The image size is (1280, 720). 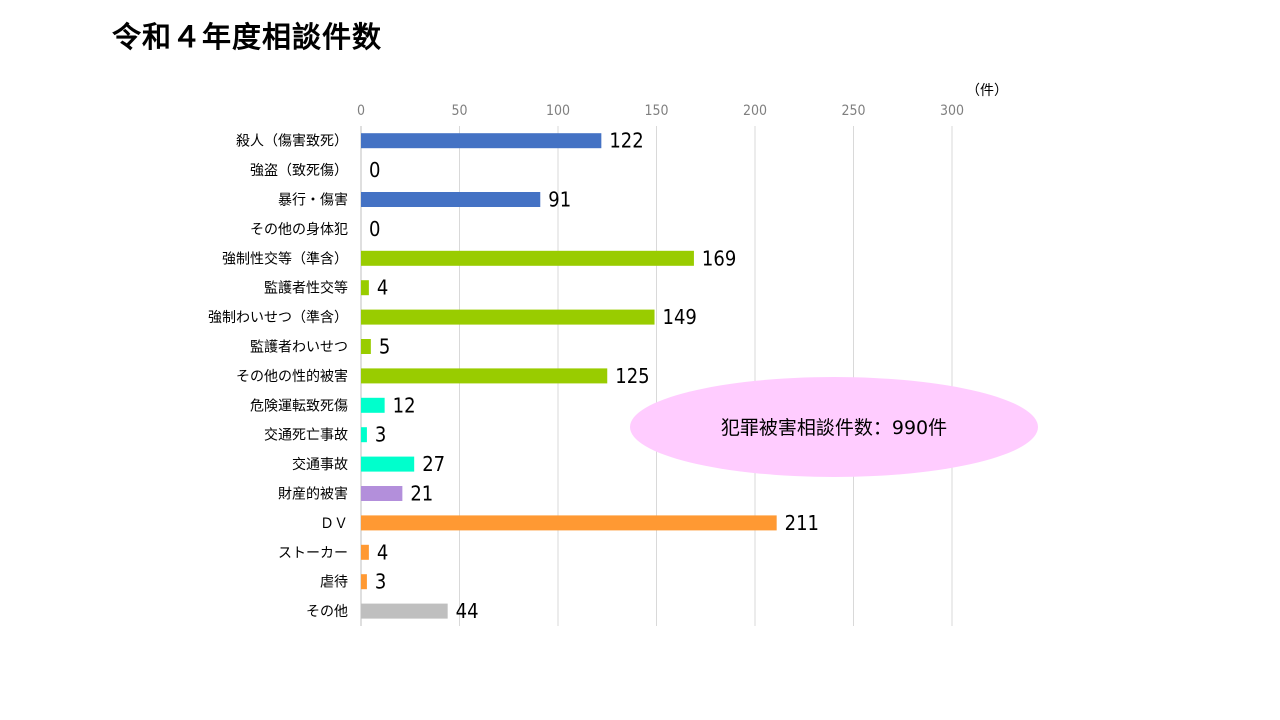 What do you see at coordinates (421, 494) in the screenshot?
I see `data-label: 21` at bounding box center [421, 494].